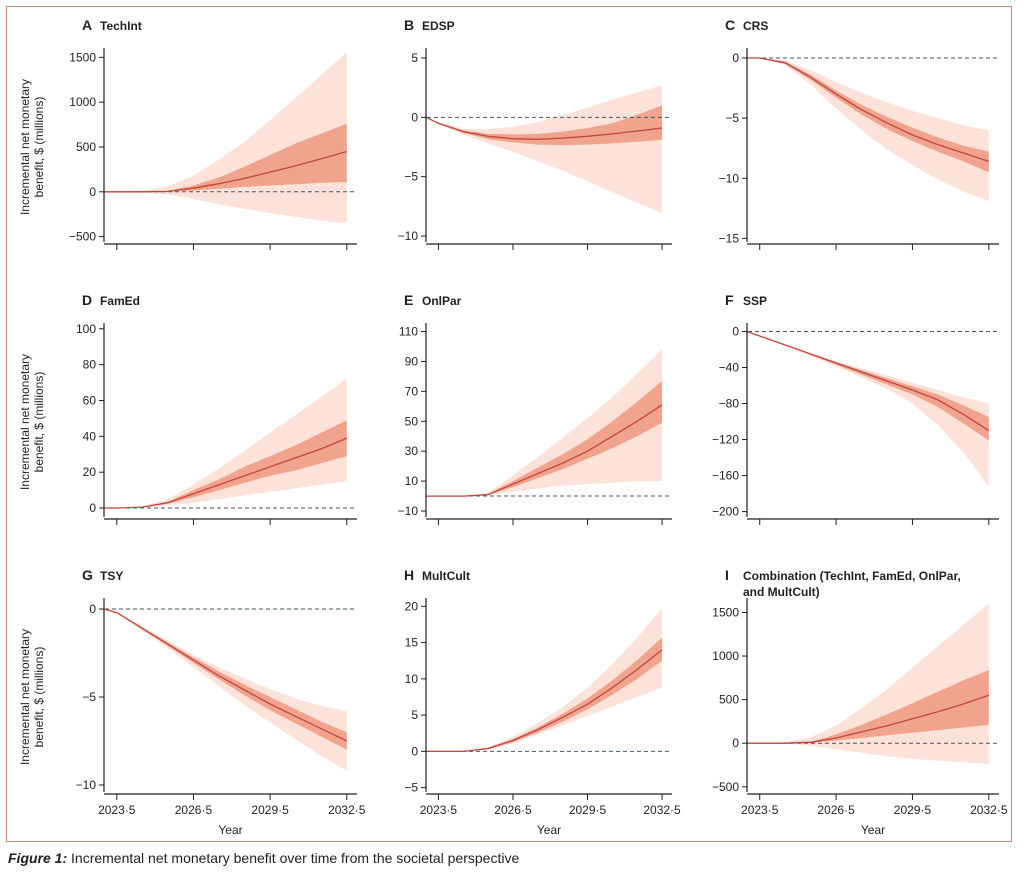 The image size is (1024, 875). What do you see at coordinates (729, 300) in the screenshot?
I see `panel-f-letter: F` at bounding box center [729, 300].